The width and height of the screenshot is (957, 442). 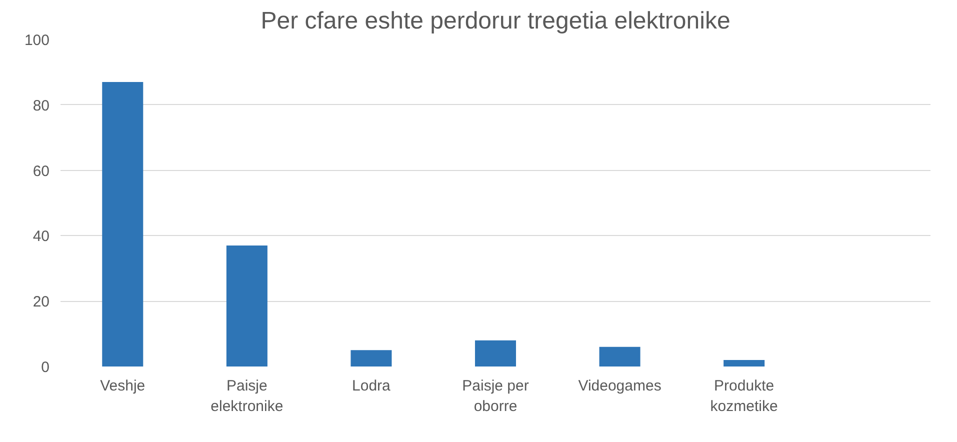 I want to click on x-tick-label: Paisje elektronike, so click(x=247, y=396).